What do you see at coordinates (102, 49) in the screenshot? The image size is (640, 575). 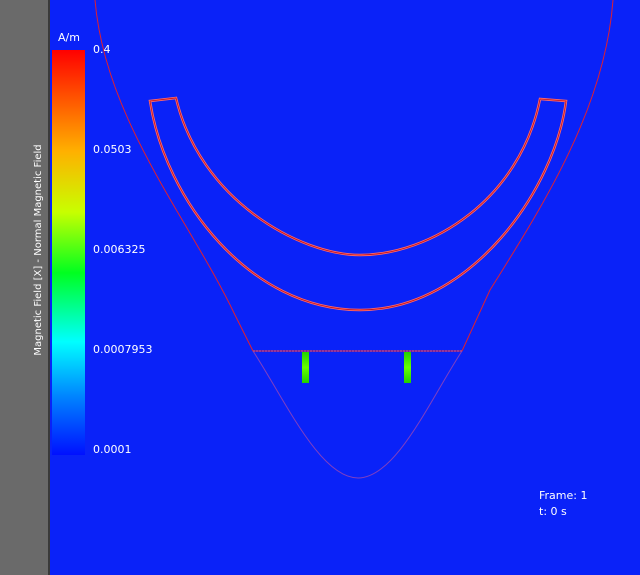 I see `colorbar-tick-label: 0.4` at bounding box center [102, 49].